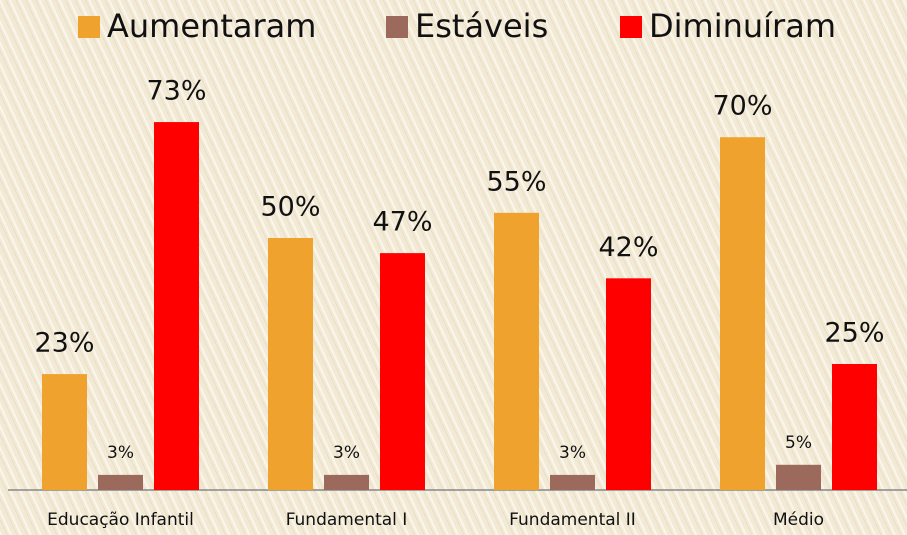 The width and height of the screenshot is (907, 535). I want to click on legend-label: Diminuíram, so click(742, 26).